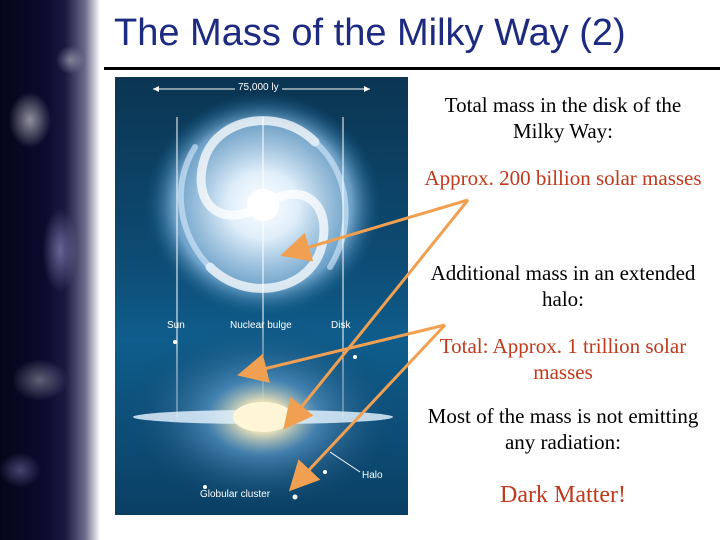 The image size is (720, 540). Describe the element at coordinates (563, 286) in the screenshot. I see `halo-mass-heading: Additional mass in an extended halo:` at that location.